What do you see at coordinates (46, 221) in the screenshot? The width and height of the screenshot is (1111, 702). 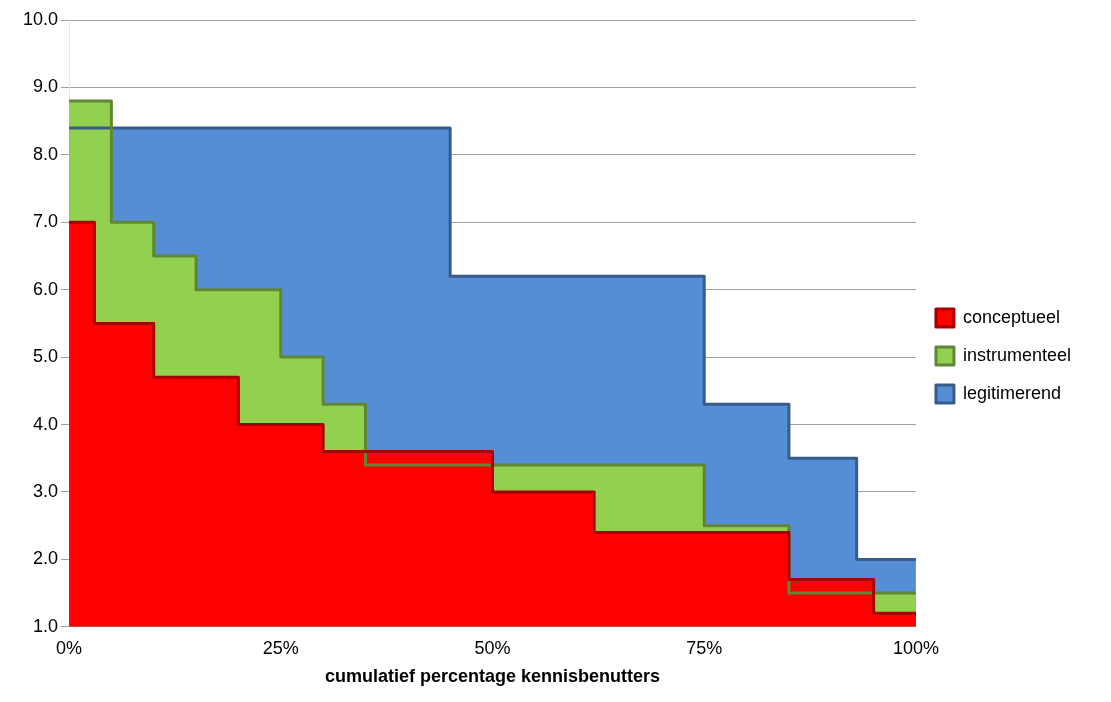 I see `y-tick-label: 7.0` at bounding box center [46, 221].